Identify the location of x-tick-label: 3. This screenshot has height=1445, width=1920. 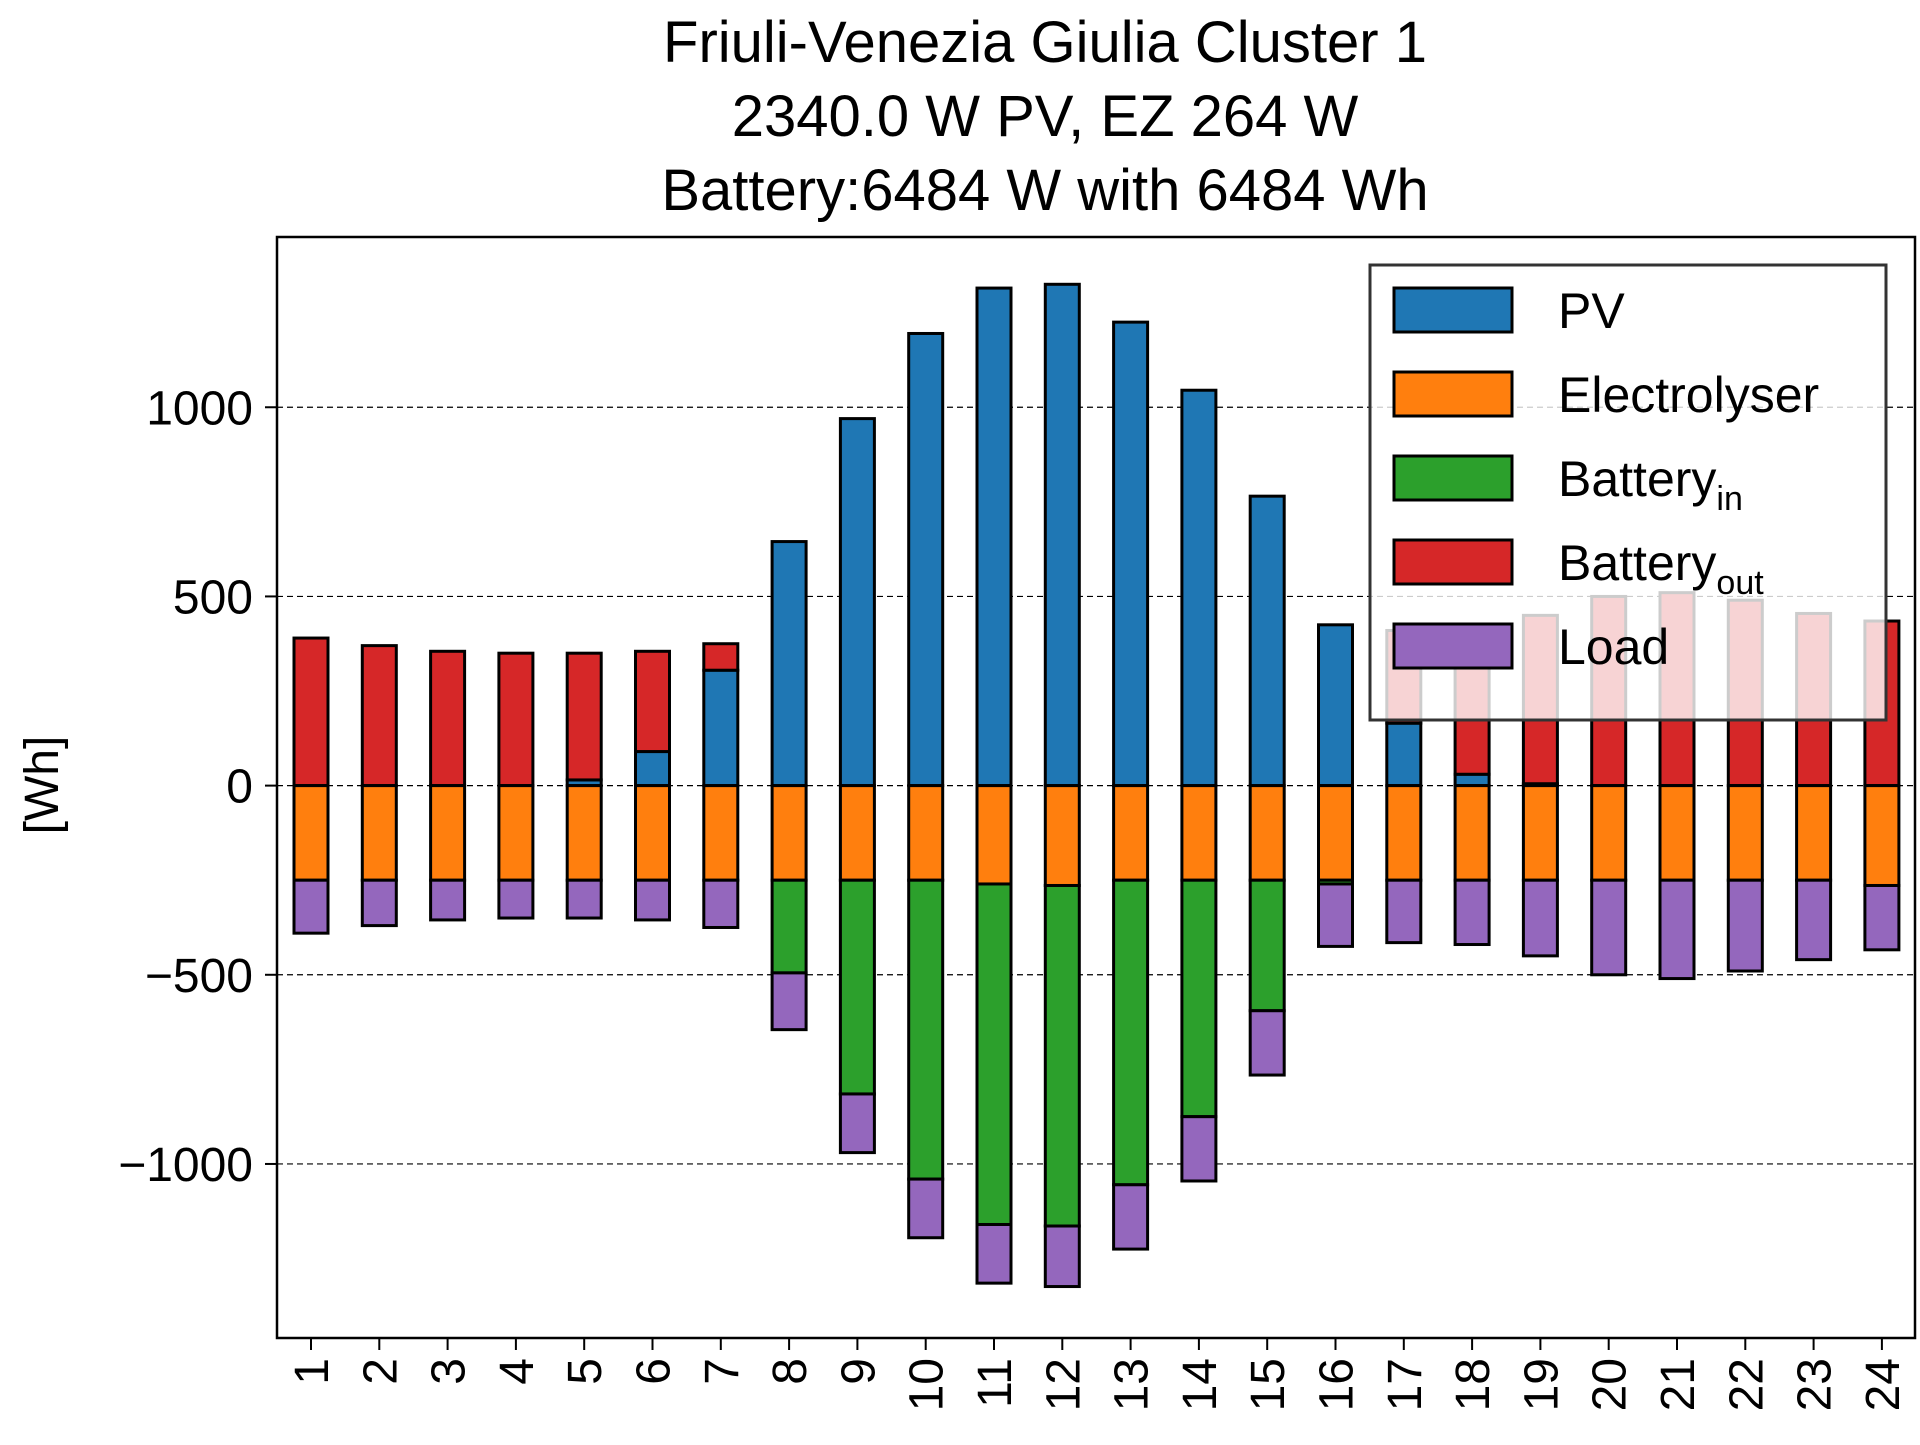
(449, 1371).